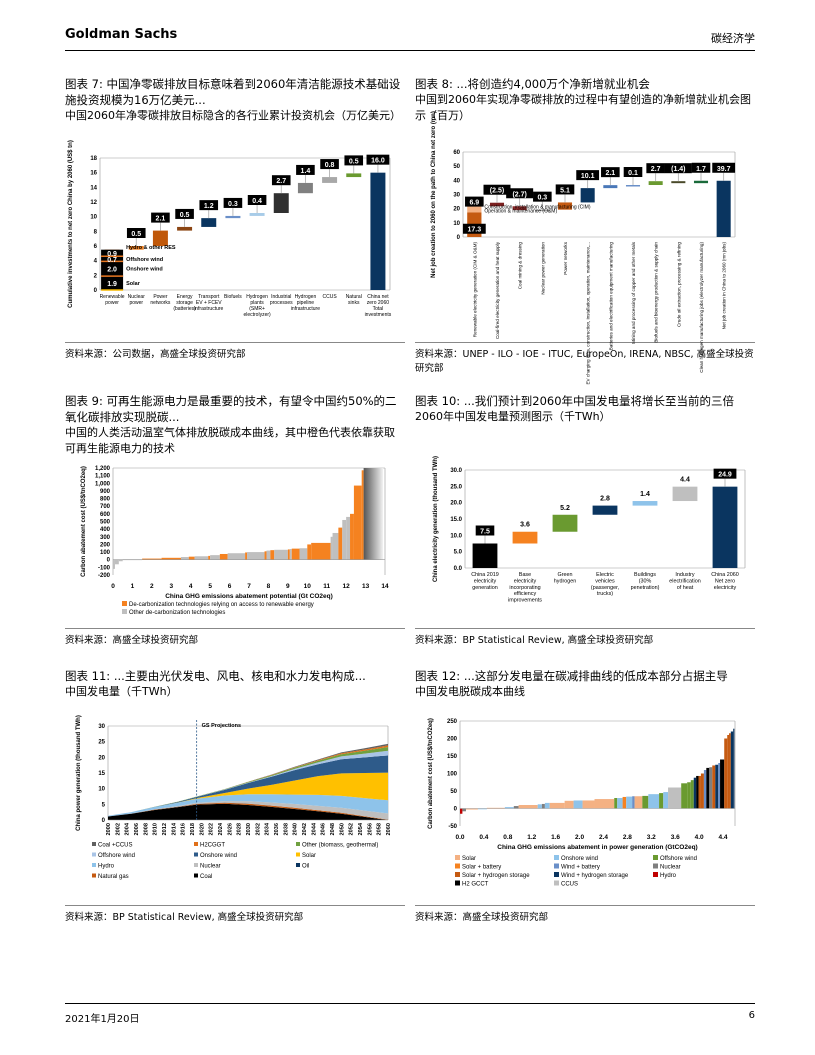 This screenshot has width=815, height=1055. What do you see at coordinates (701, 167) in the screenshot?
I see `fig8-label-box` at bounding box center [701, 167].